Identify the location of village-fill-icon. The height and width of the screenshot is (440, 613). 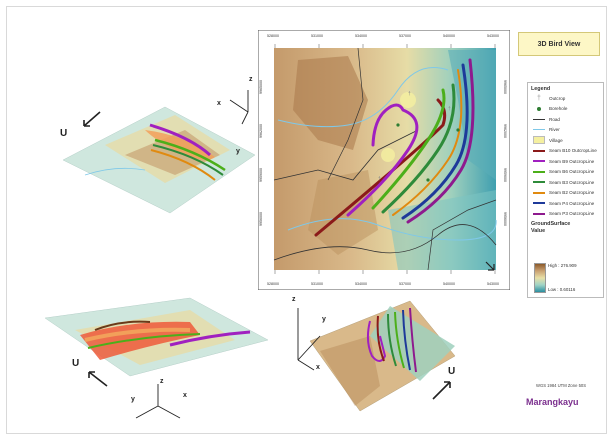
(539, 140).